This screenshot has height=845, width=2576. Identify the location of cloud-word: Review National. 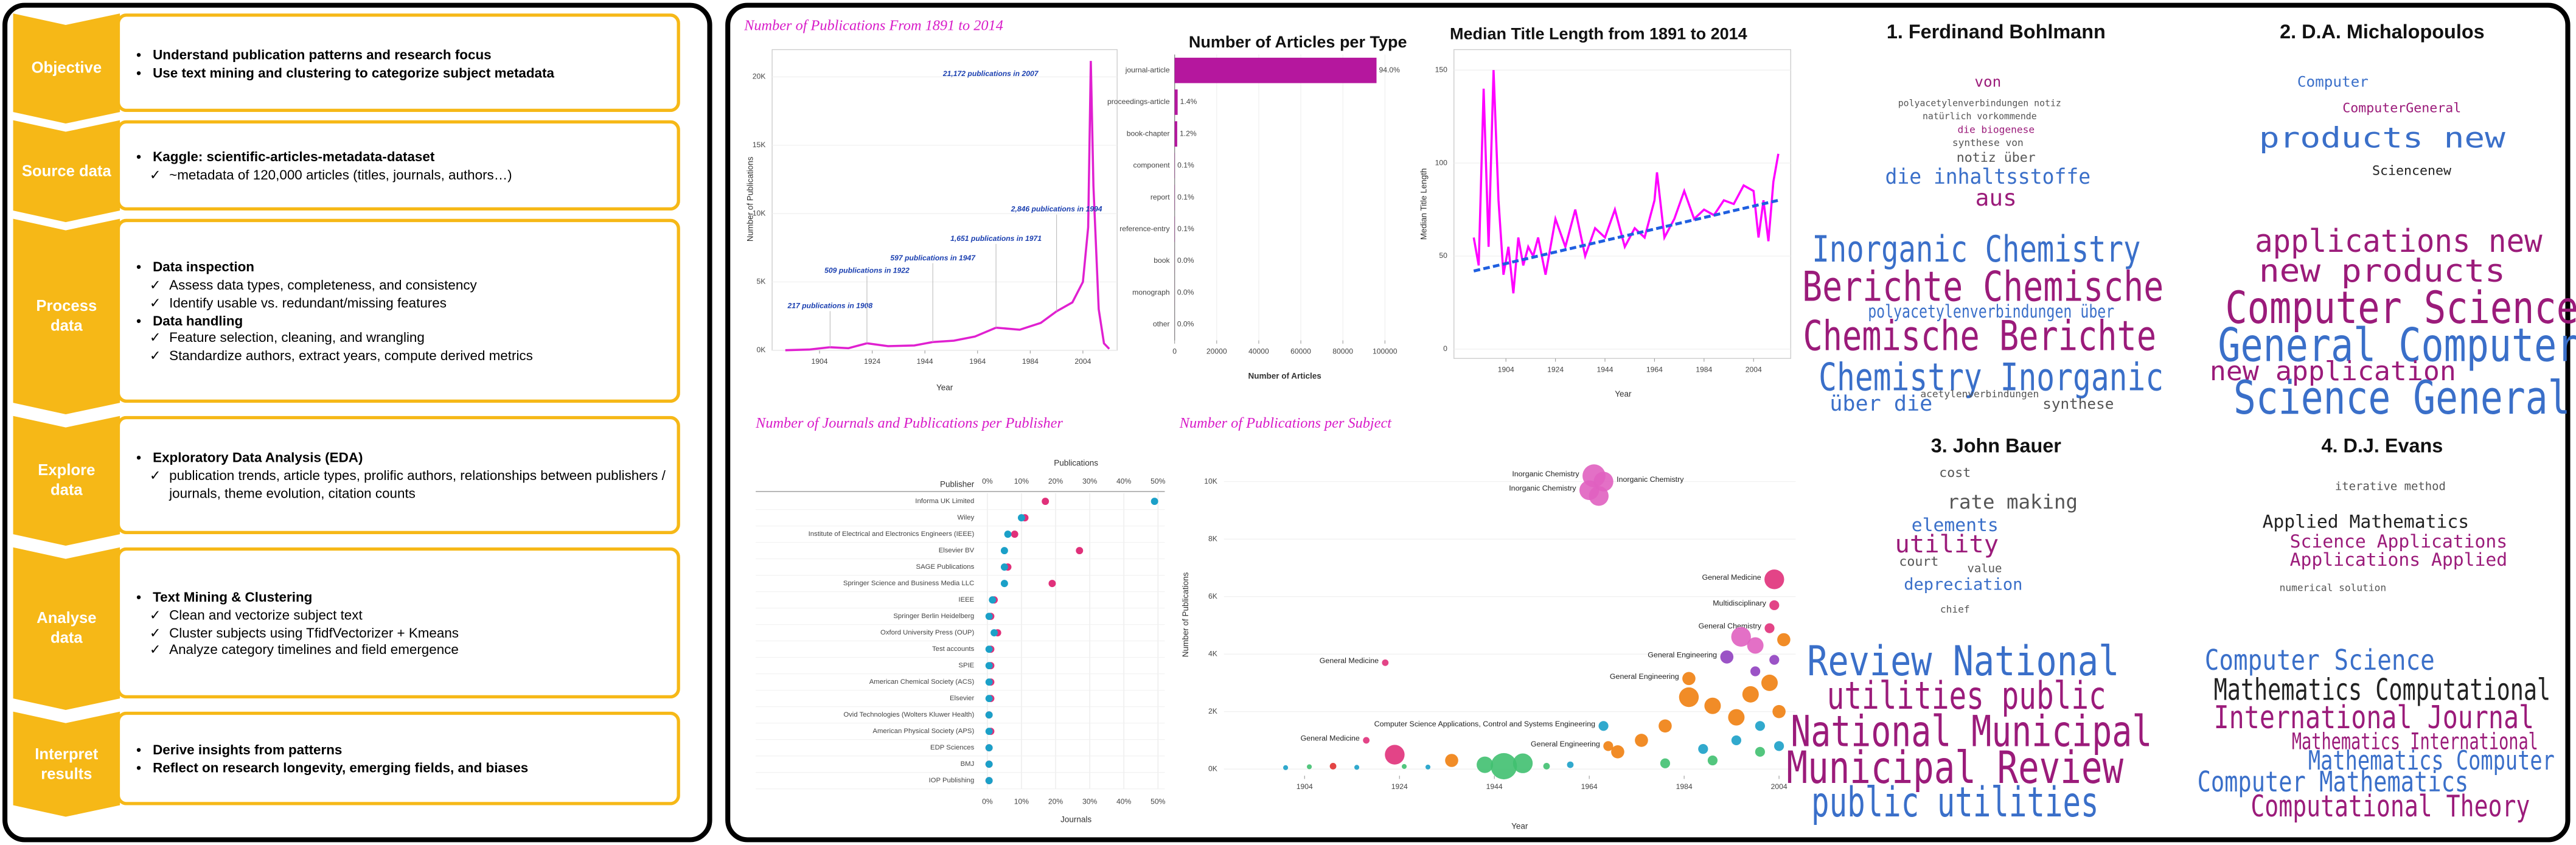
(1963, 661).